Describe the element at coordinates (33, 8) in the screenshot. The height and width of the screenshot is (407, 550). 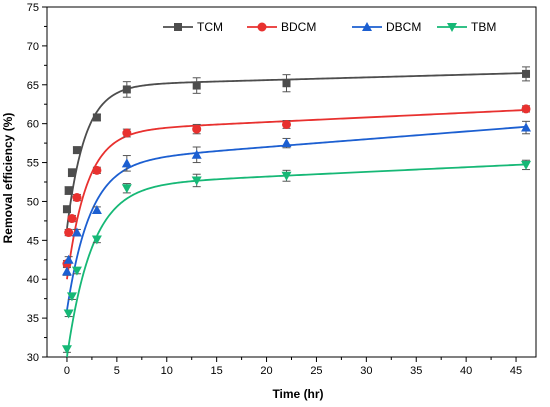
I see `y-tick-label: 75` at that location.